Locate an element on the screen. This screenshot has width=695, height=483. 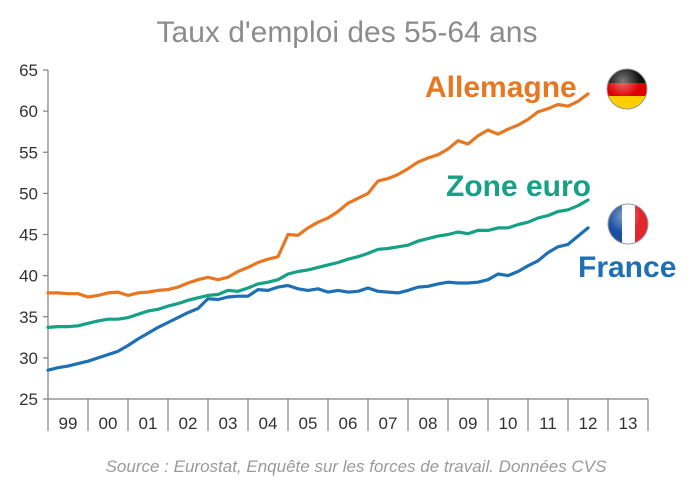
y-tick-label: 45 is located at coordinates (28, 235).